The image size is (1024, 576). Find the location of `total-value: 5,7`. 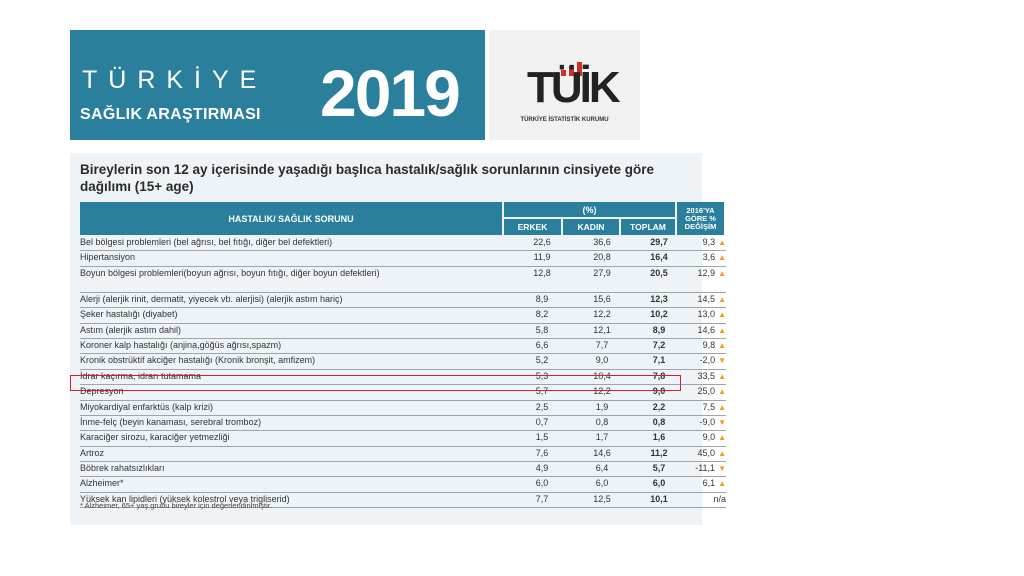

total-value: 5,7 is located at coordinates (659, 468).